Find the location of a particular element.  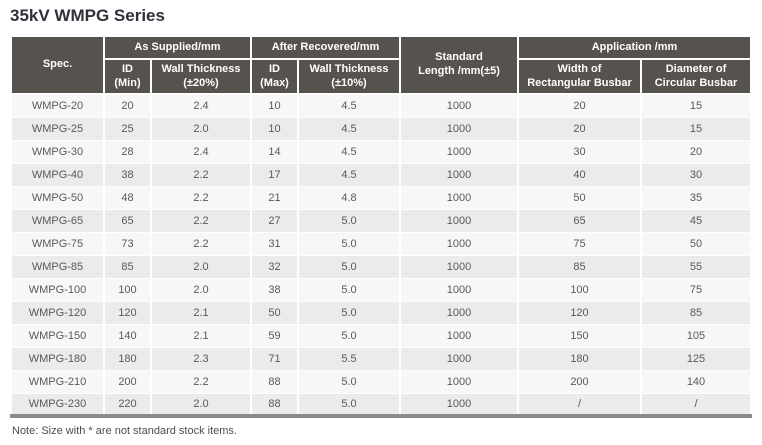

table-cell: WMPG-180 is located at coordinates (57, 358).